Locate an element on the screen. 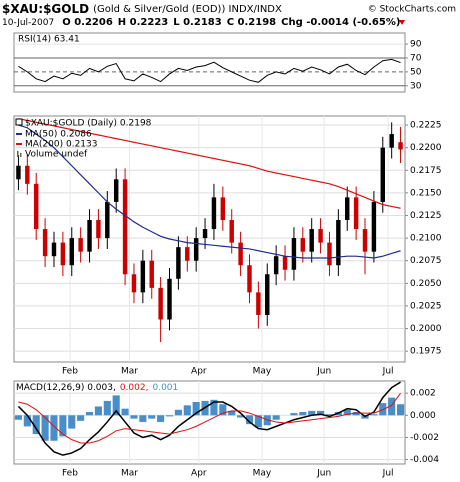 The image size is (460, 482). y-tick-label: 50 is located at coordinates (416, 72).